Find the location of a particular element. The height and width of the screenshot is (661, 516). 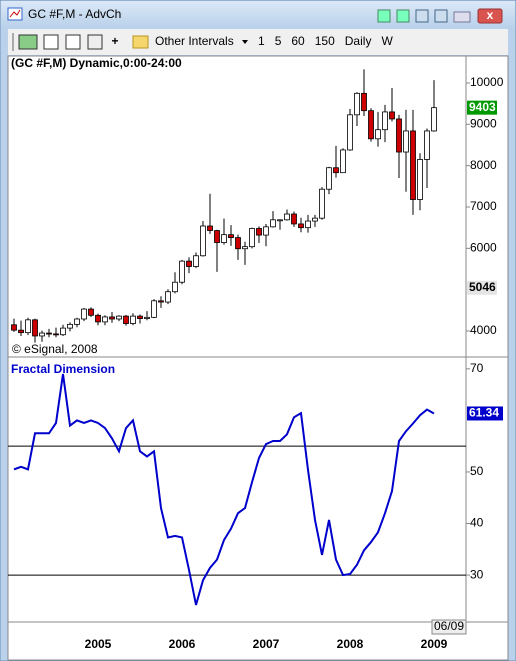

x-tick-label: 2005 is located at coordinates (98, 644).